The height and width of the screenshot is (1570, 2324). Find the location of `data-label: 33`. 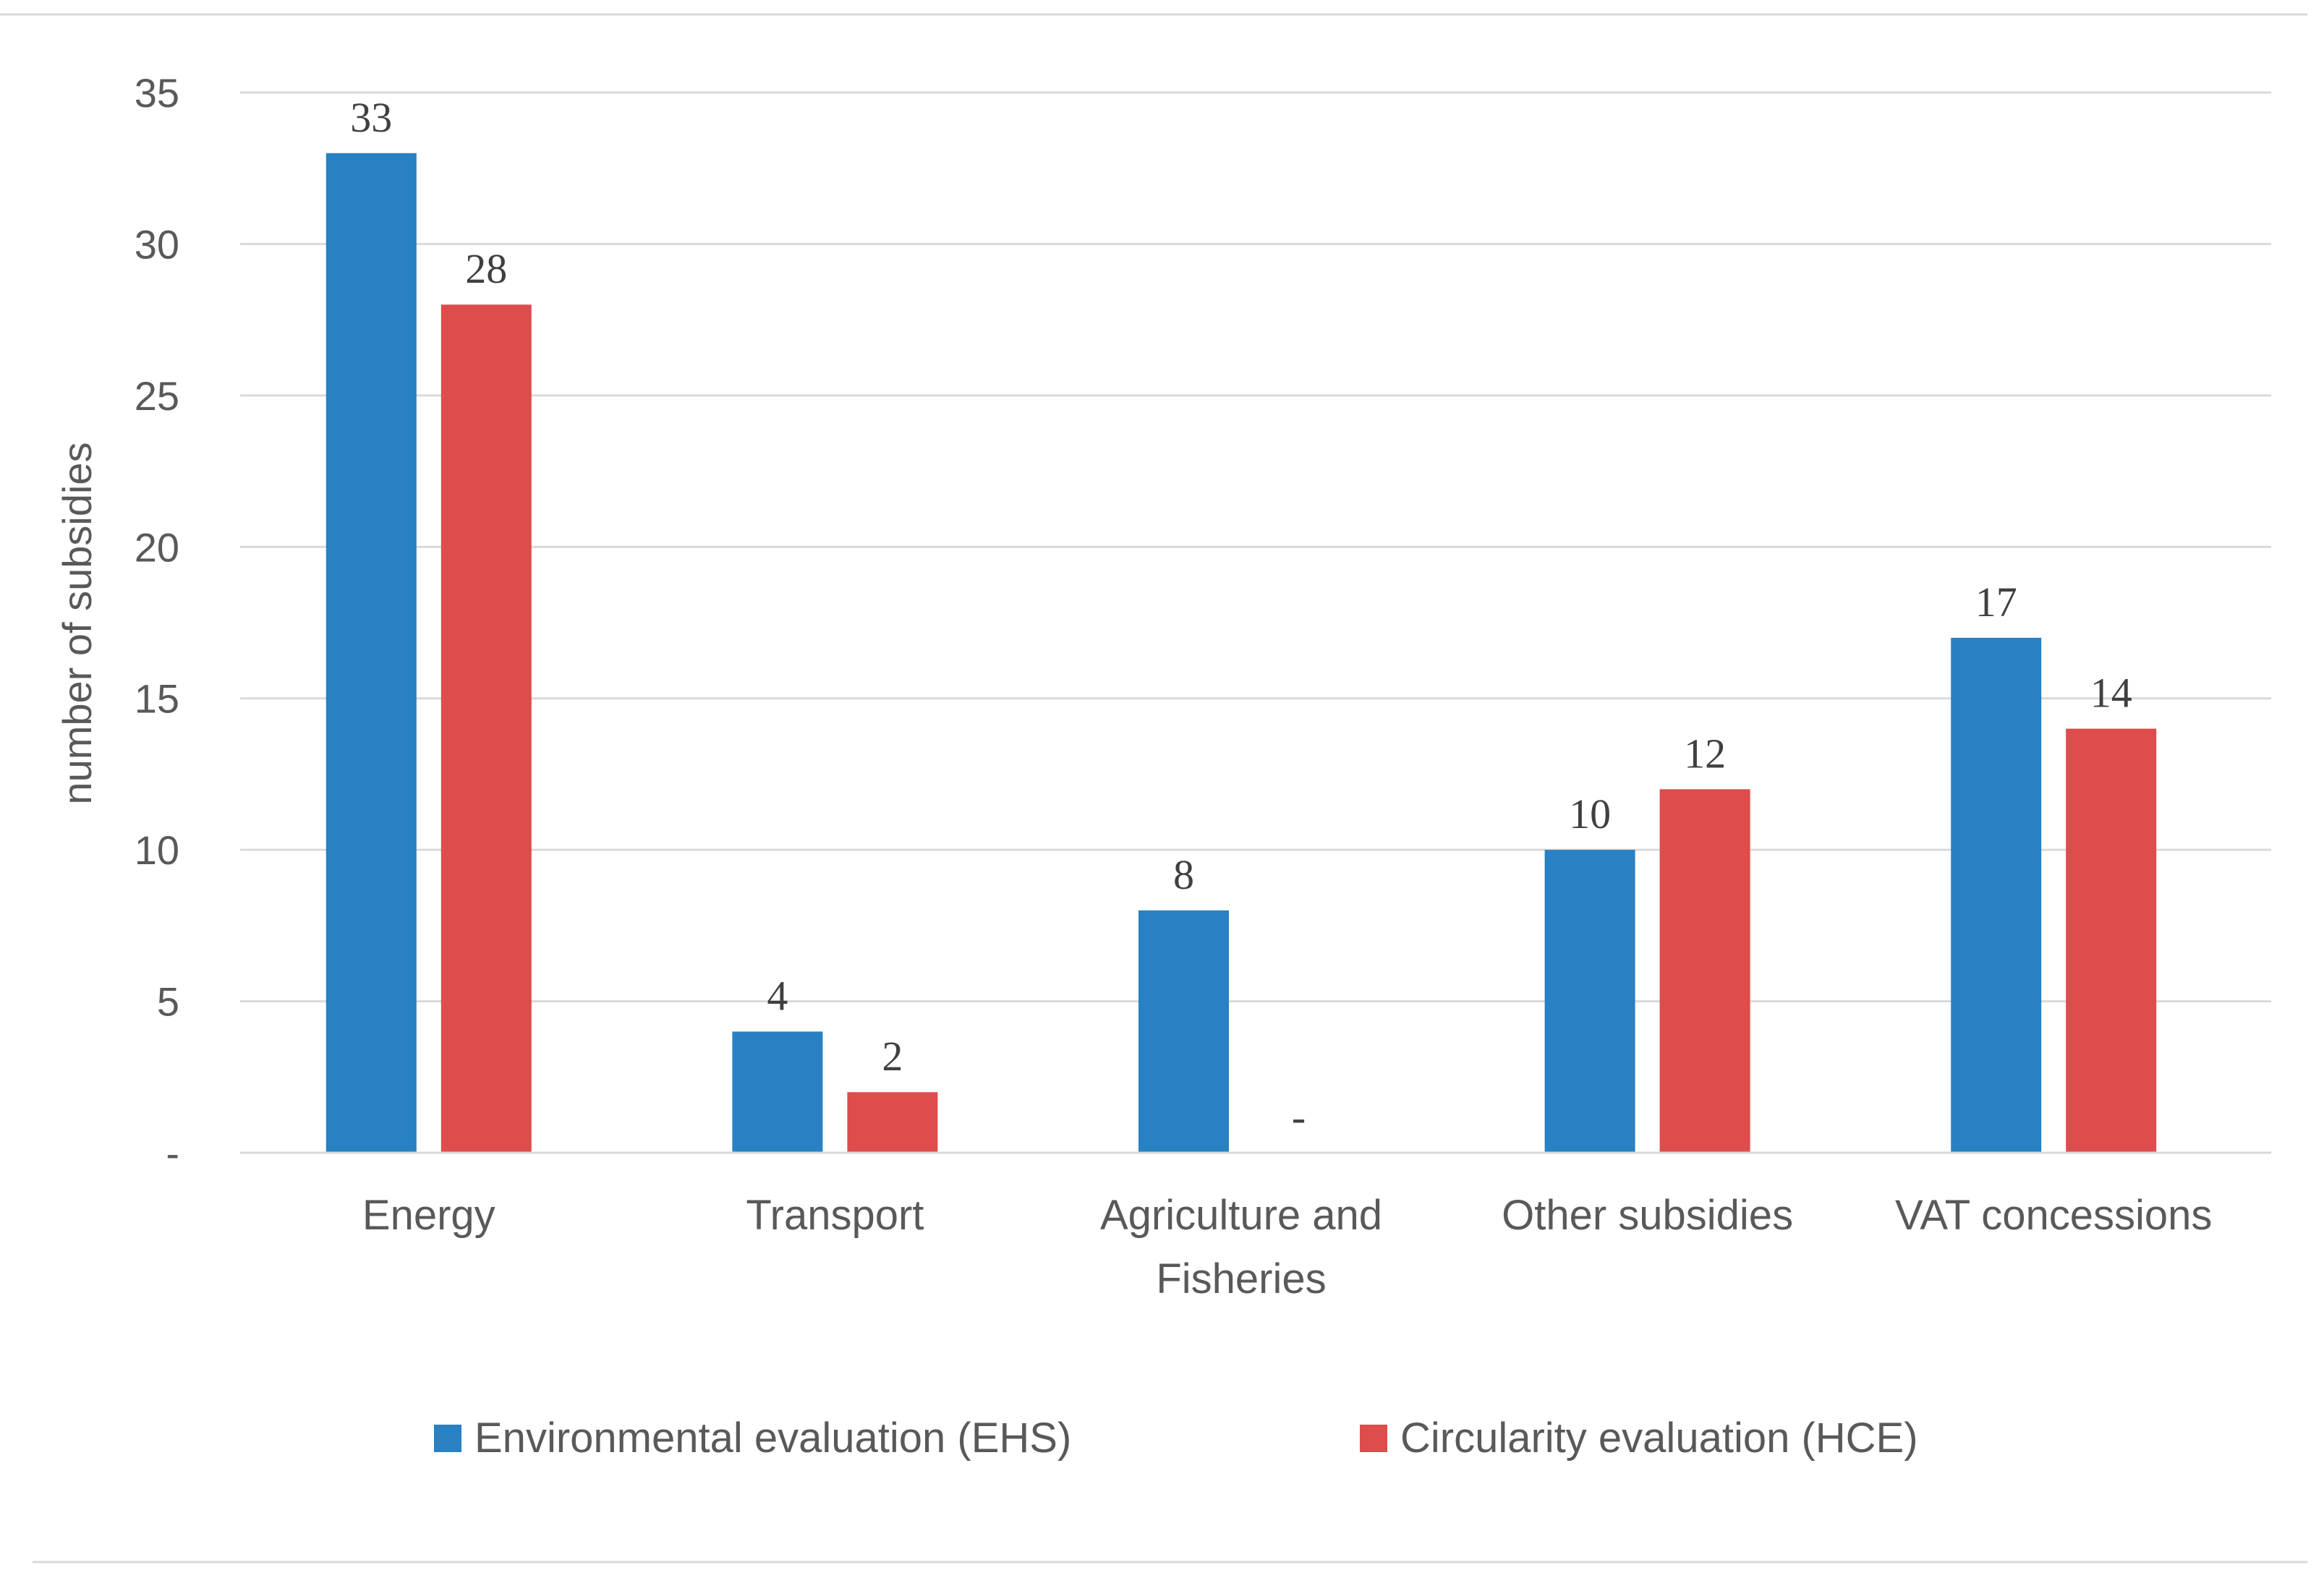

data-label: 33 is located at coordinates (371, 117).